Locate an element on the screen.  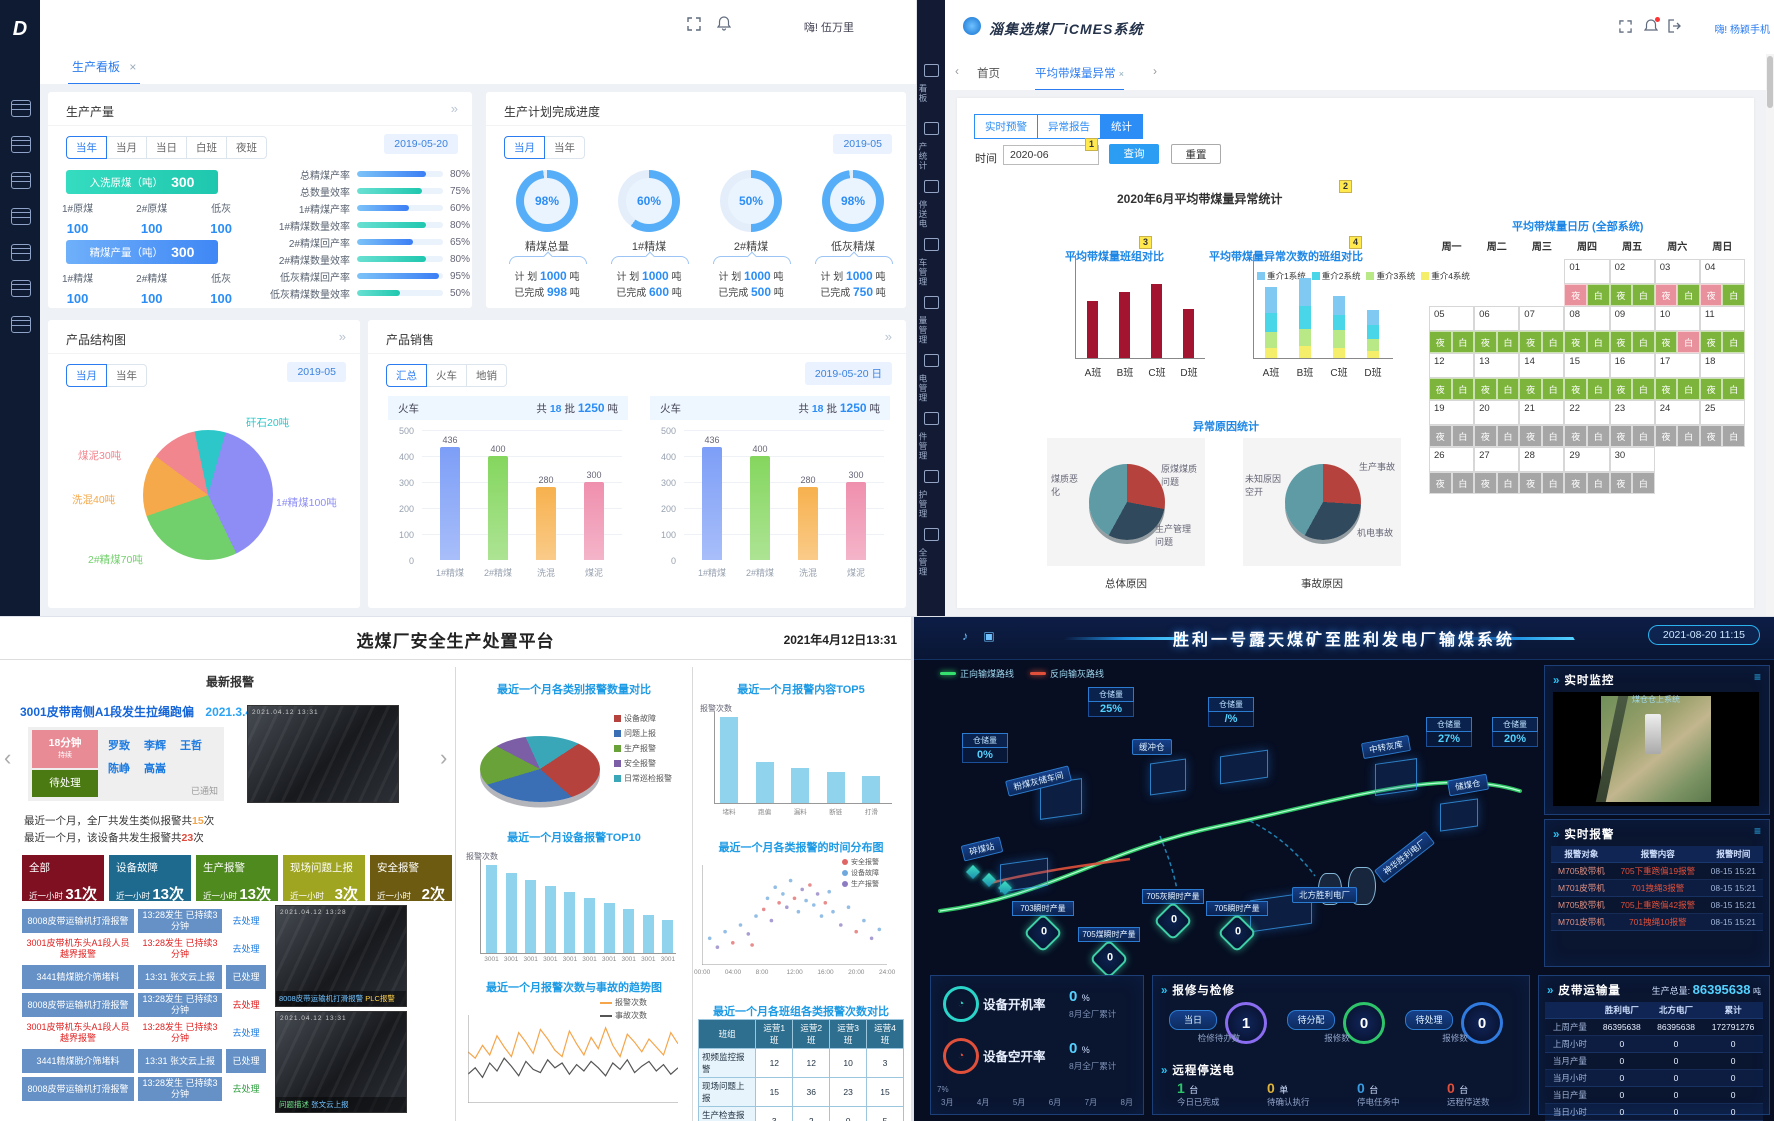
sidebar-item-产统计: 产统计 is located at coordinates (931, 146).